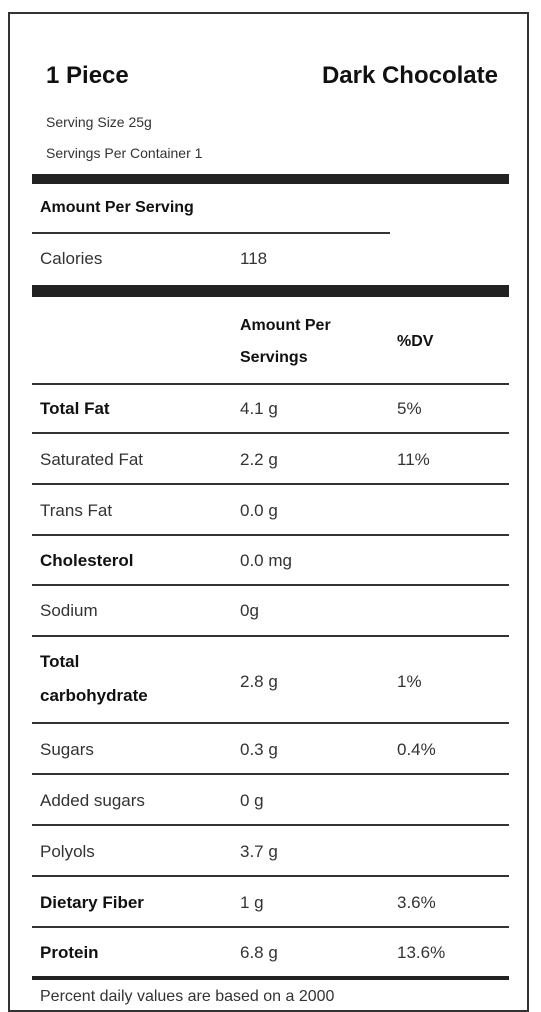 The width and height of the screenshot is (541, 1012). Describe the element at coordinates (259, 851) in the screenshot. I see `nutrient-amount: 3.7 g` at that location.